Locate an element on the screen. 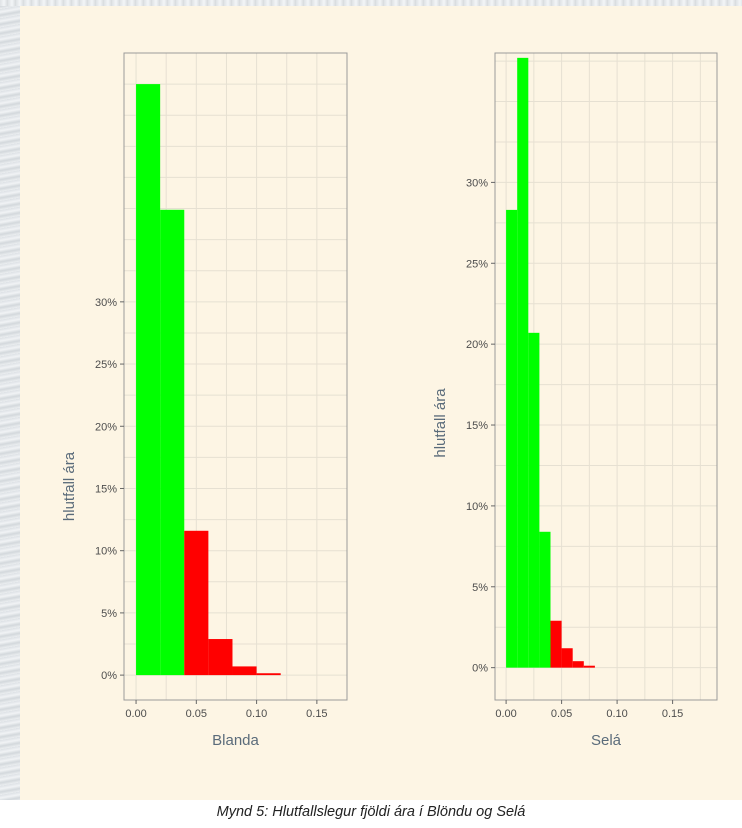 The height and width of the screenshot is (828, 742). caption-bar is located at coordinates (371, 814).